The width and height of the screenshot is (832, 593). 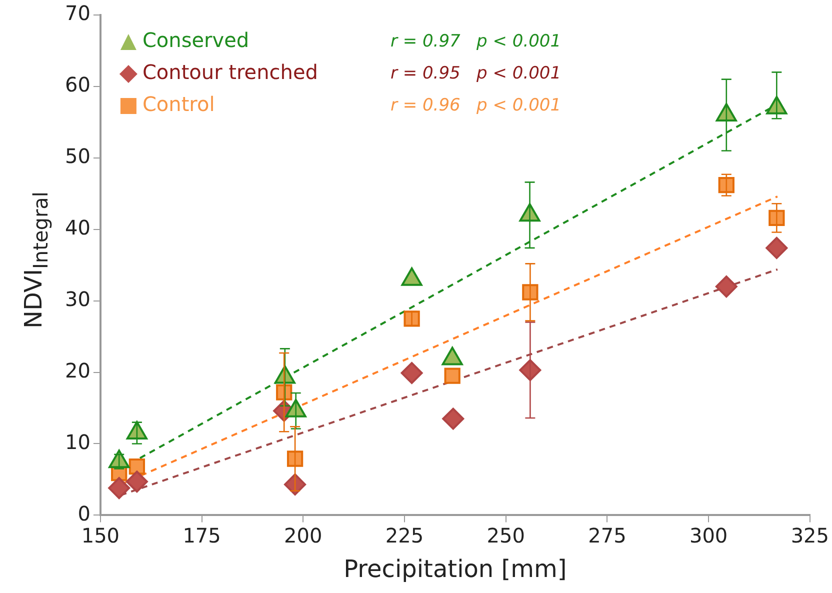 What do you see at coordinates (77, 13) in the screenshot?
I see `y-tick-label: 70` at bounding box center [77, 13].